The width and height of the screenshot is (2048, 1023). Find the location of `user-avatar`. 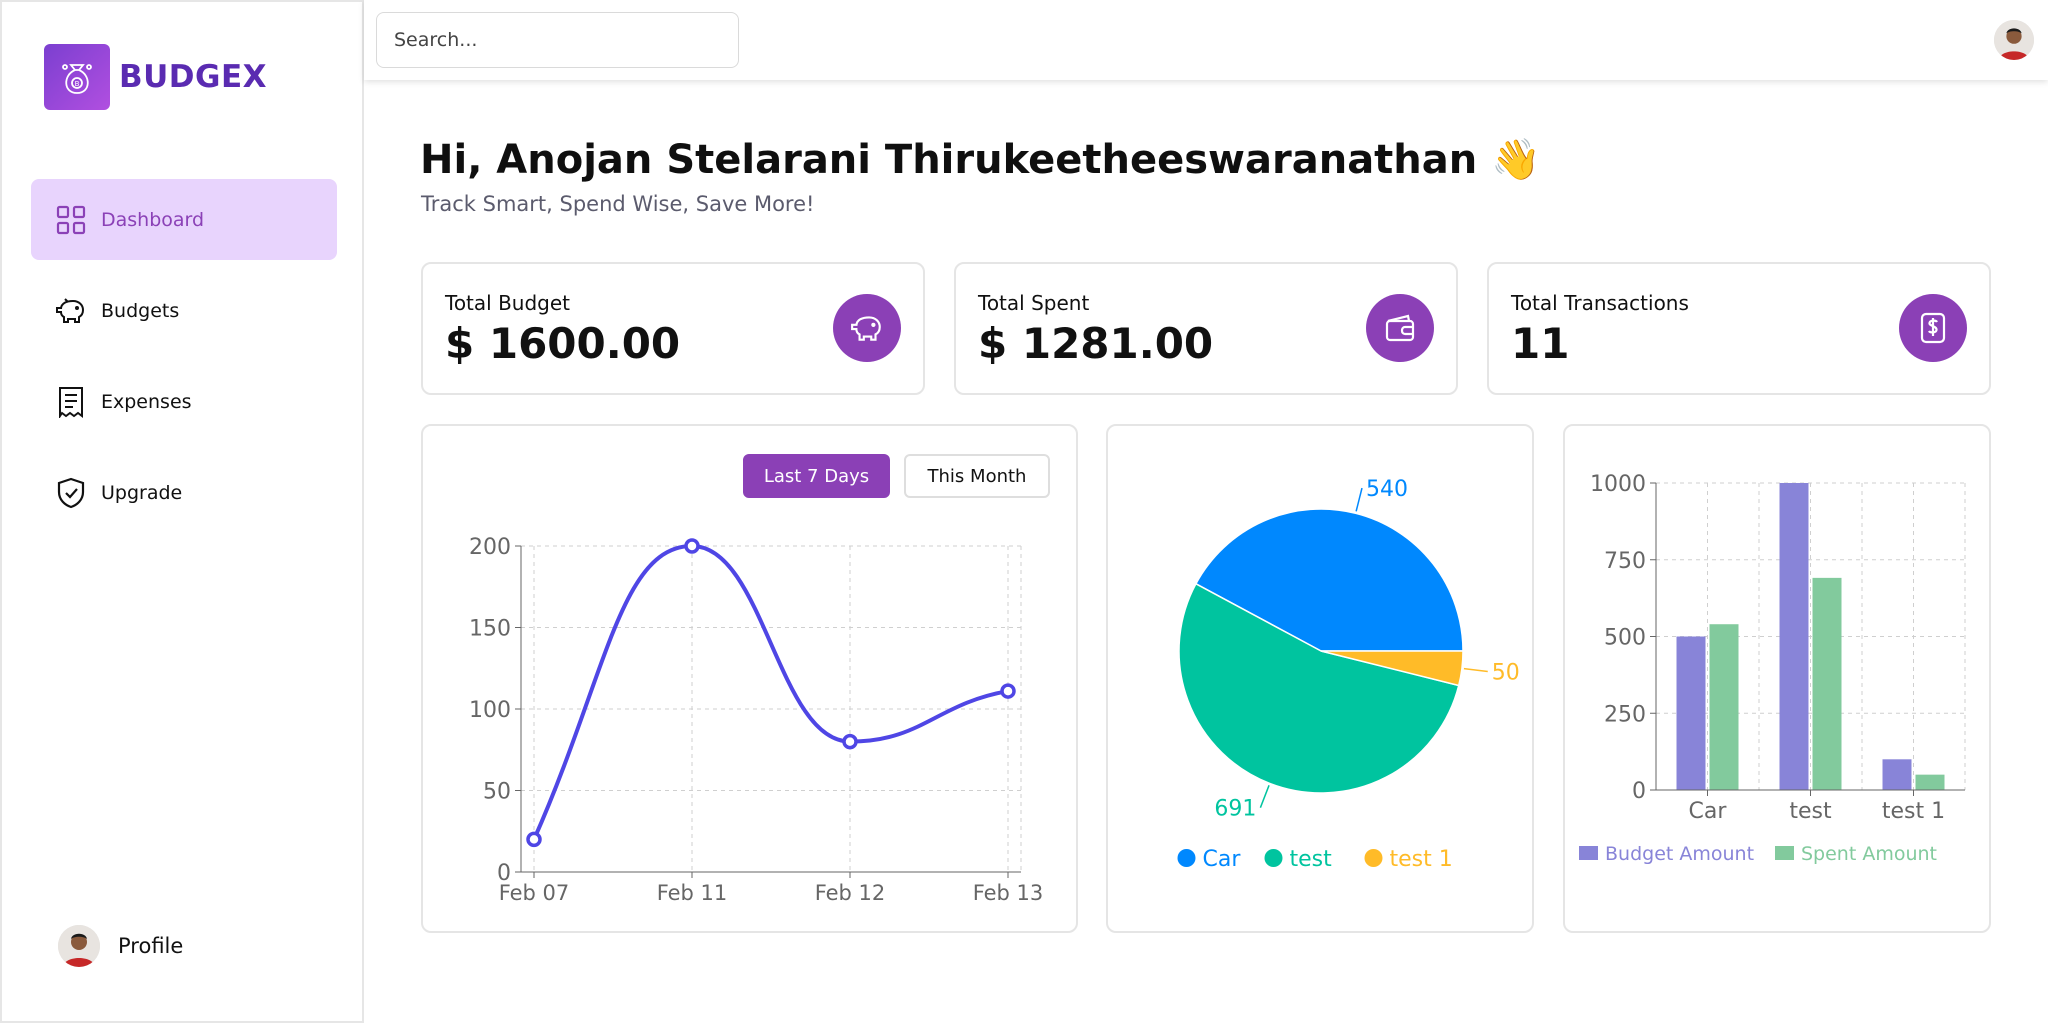

user-avatar is located at coordinates (2014, 40).